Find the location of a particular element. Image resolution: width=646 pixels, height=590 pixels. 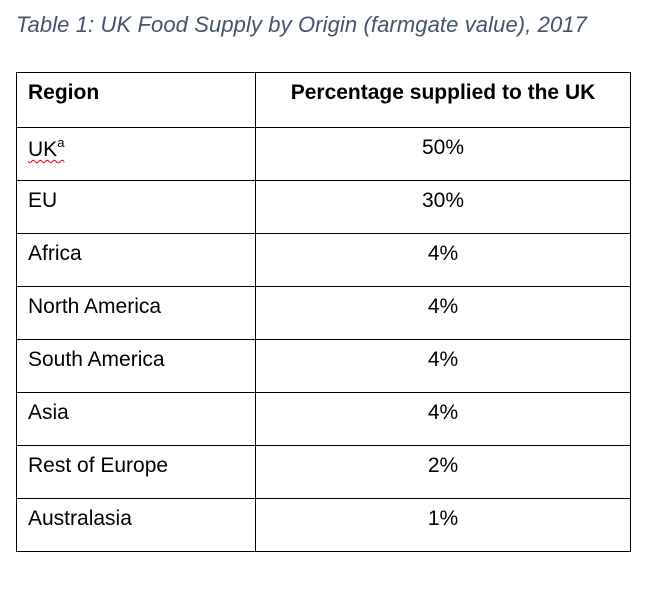

table-row: Asia 4% is located at coordinates (323, 419).